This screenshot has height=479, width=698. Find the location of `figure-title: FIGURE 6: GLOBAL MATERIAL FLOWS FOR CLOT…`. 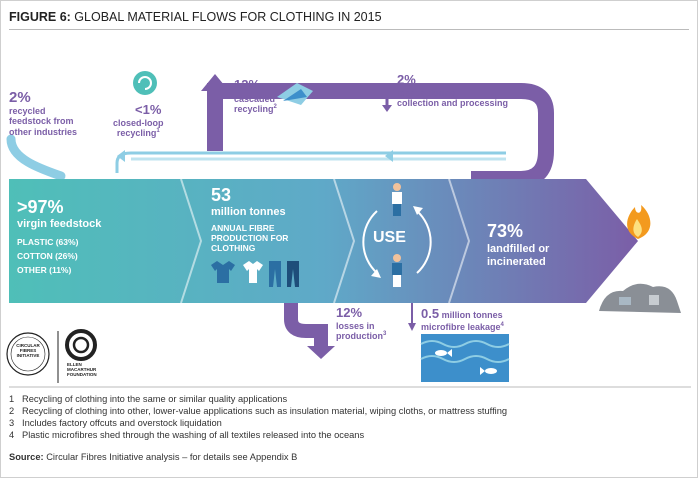

figure-title: FIGURE 6: GLOBAL MATERIAL FLOWS FOR CLOT… is located at coordinates (195, 17).